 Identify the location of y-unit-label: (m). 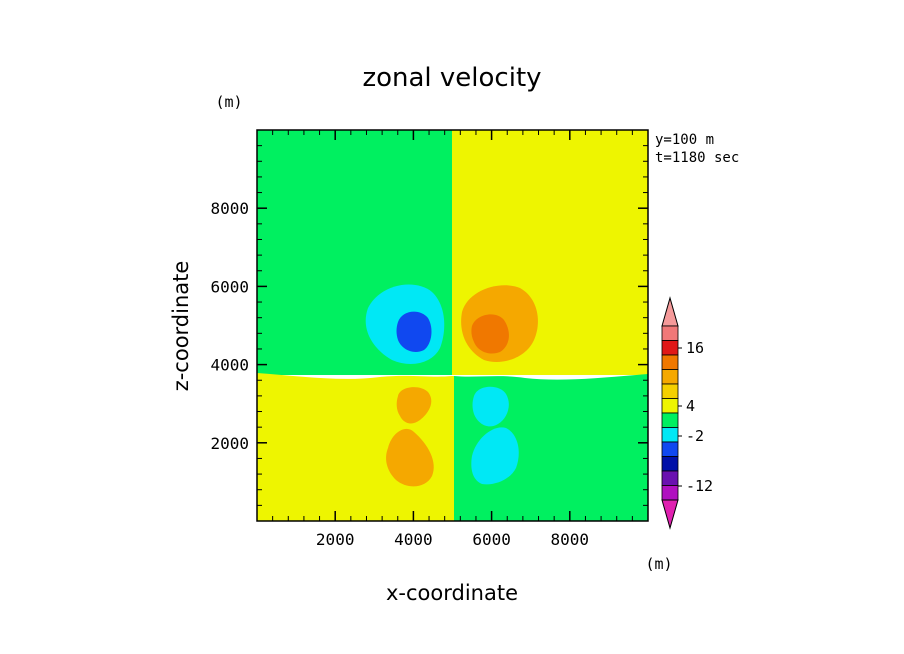
(228, 102).